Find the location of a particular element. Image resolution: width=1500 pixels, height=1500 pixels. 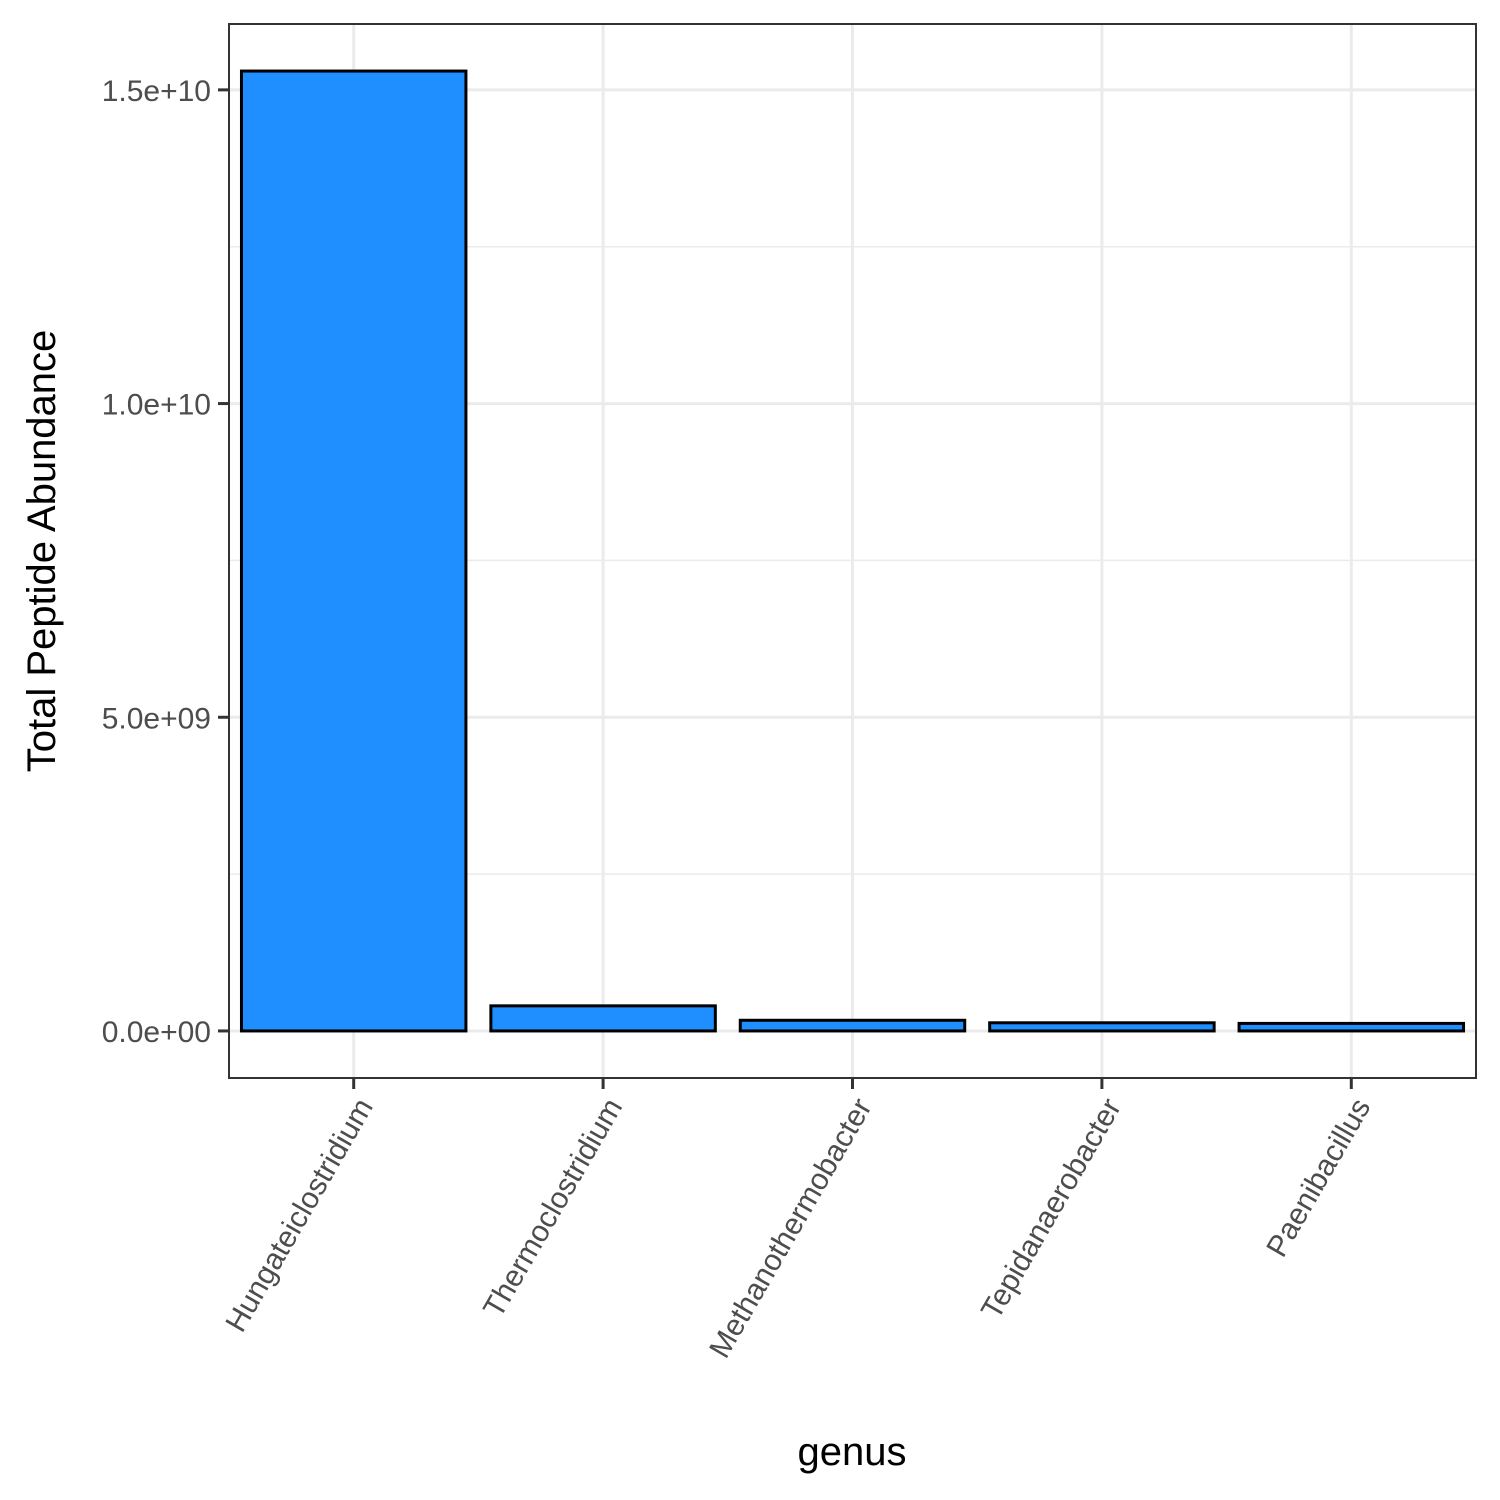

x-axis-title: genus is located at coordinates (852, 1452).